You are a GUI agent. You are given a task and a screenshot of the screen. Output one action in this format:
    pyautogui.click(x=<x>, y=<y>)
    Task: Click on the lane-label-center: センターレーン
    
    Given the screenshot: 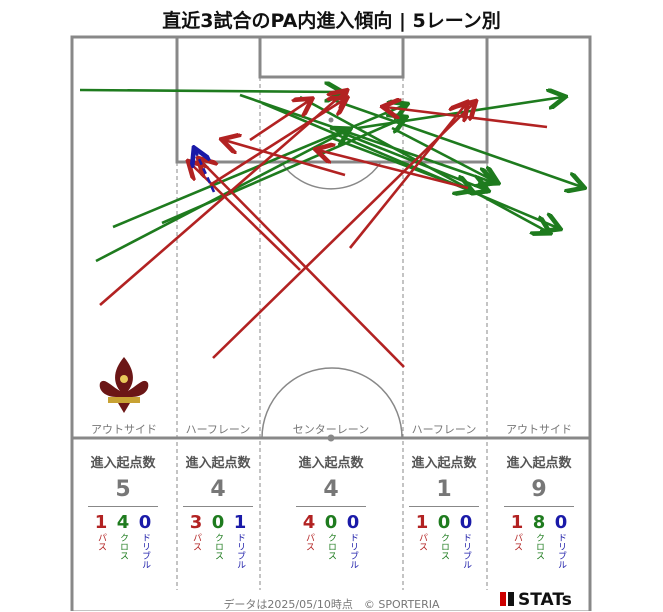 What is the action you would take?
    pyautogui.click(x=331, y=429)
    